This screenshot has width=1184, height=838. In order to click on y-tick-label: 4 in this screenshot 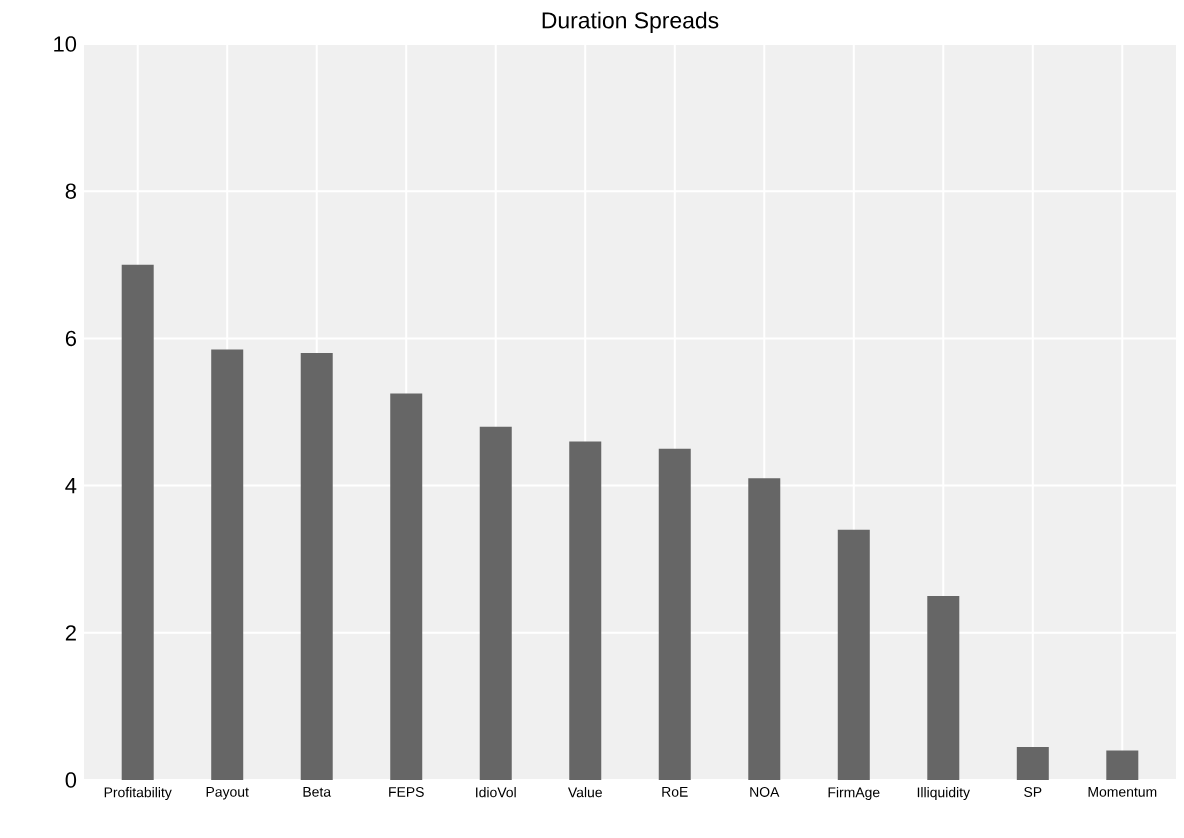, I will do `click(71, 486)`.